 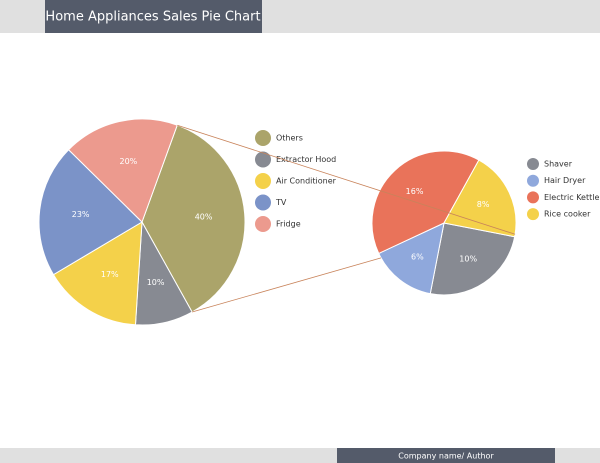 What do you see at coordinates (306, 159) in the screenshot?
I see `legend-label: Extractor Hood` at bounding box center [306, 159].